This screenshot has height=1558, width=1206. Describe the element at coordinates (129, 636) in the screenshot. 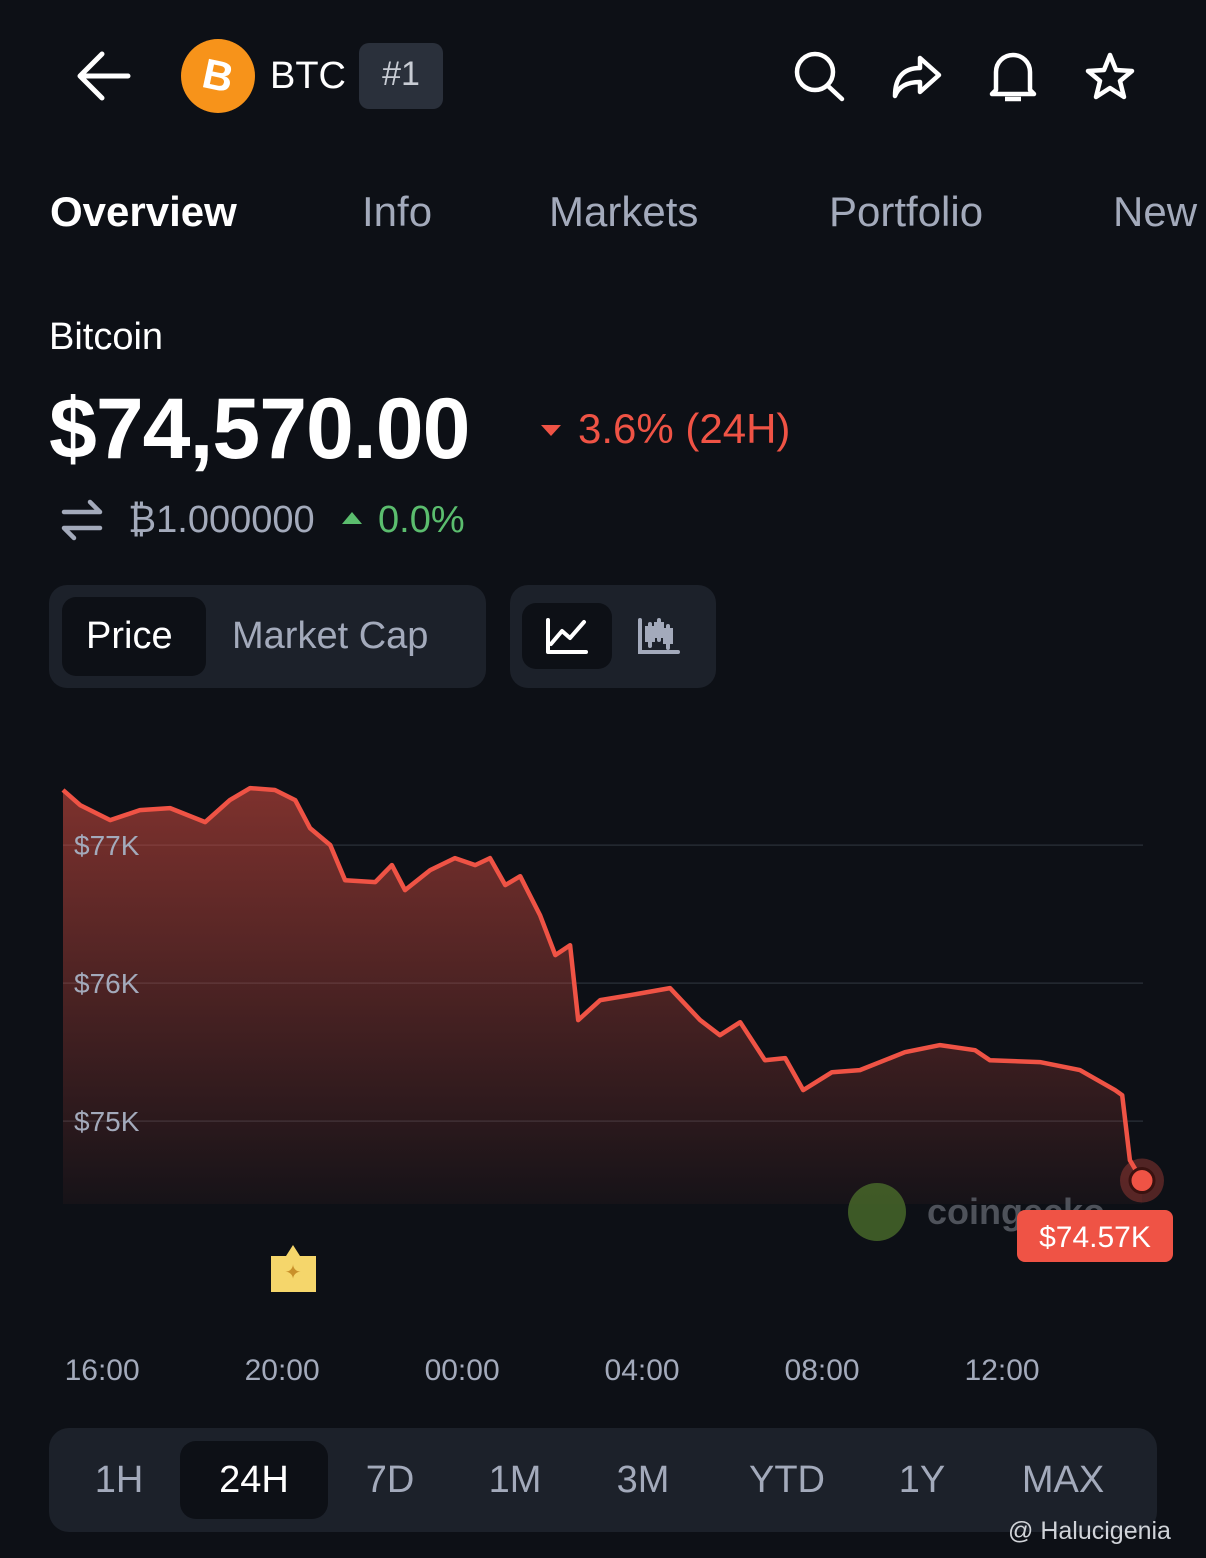

I see `toggle-price: Price` at that location.